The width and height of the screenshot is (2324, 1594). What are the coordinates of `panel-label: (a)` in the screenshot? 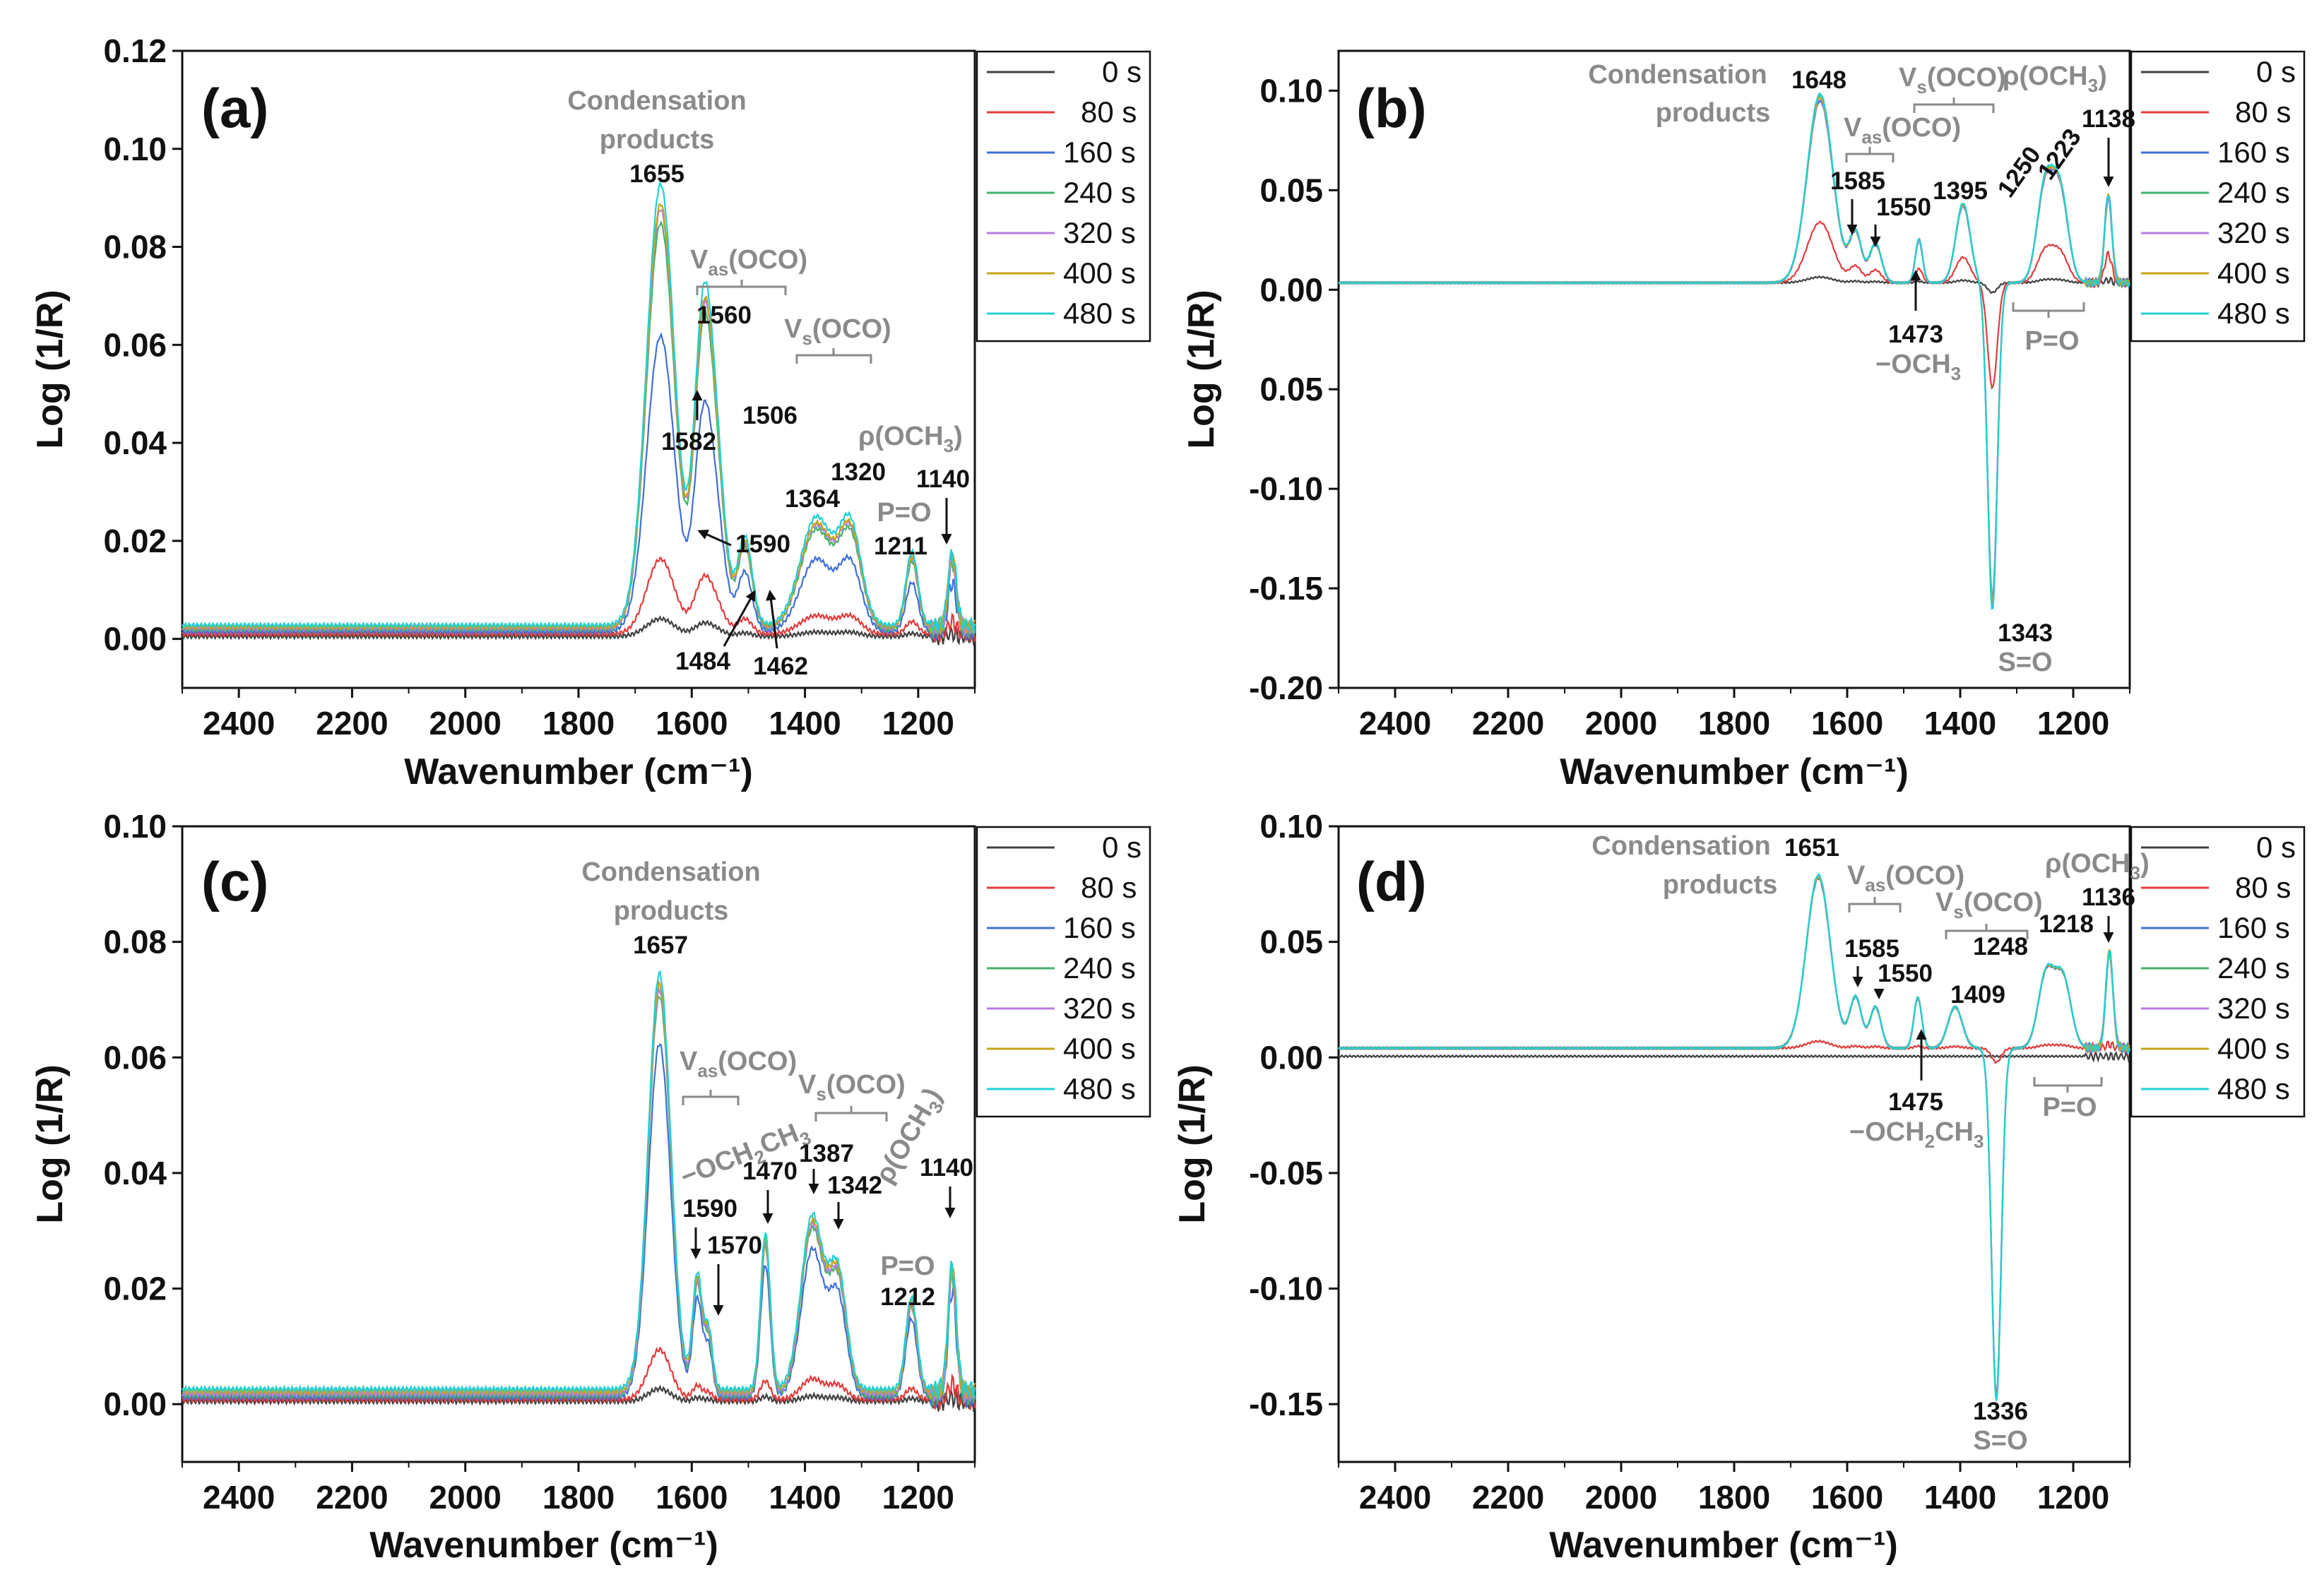 It's located at (234, 108).